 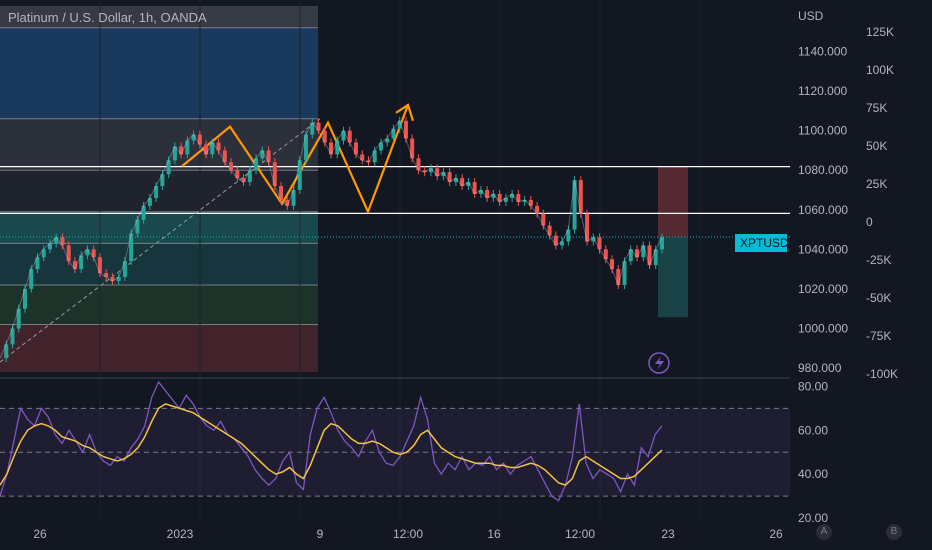 I want to click on volume-tick-label: 100K, so click(x=880, y=70).